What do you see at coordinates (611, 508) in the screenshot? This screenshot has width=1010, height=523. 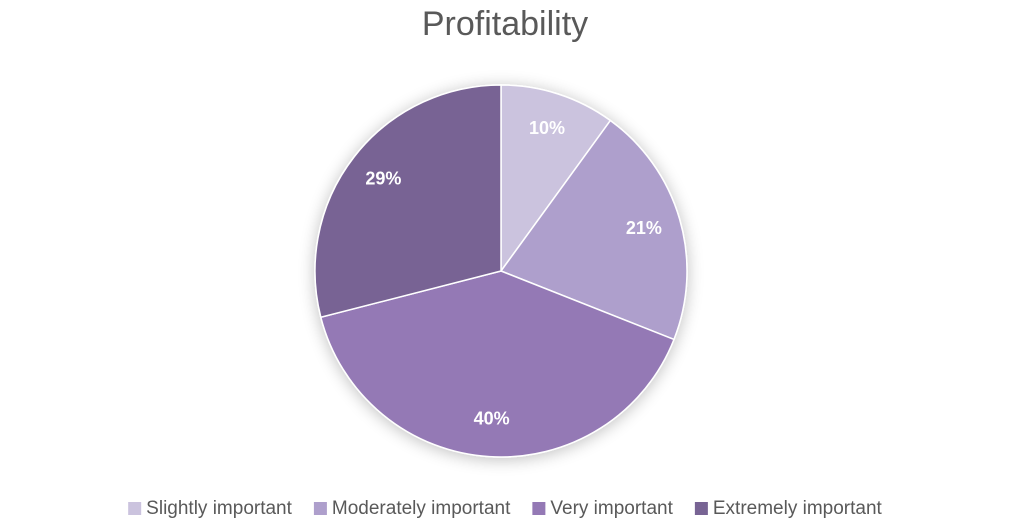 I see `legend-label: Very important` at bounding box center [611, 508].